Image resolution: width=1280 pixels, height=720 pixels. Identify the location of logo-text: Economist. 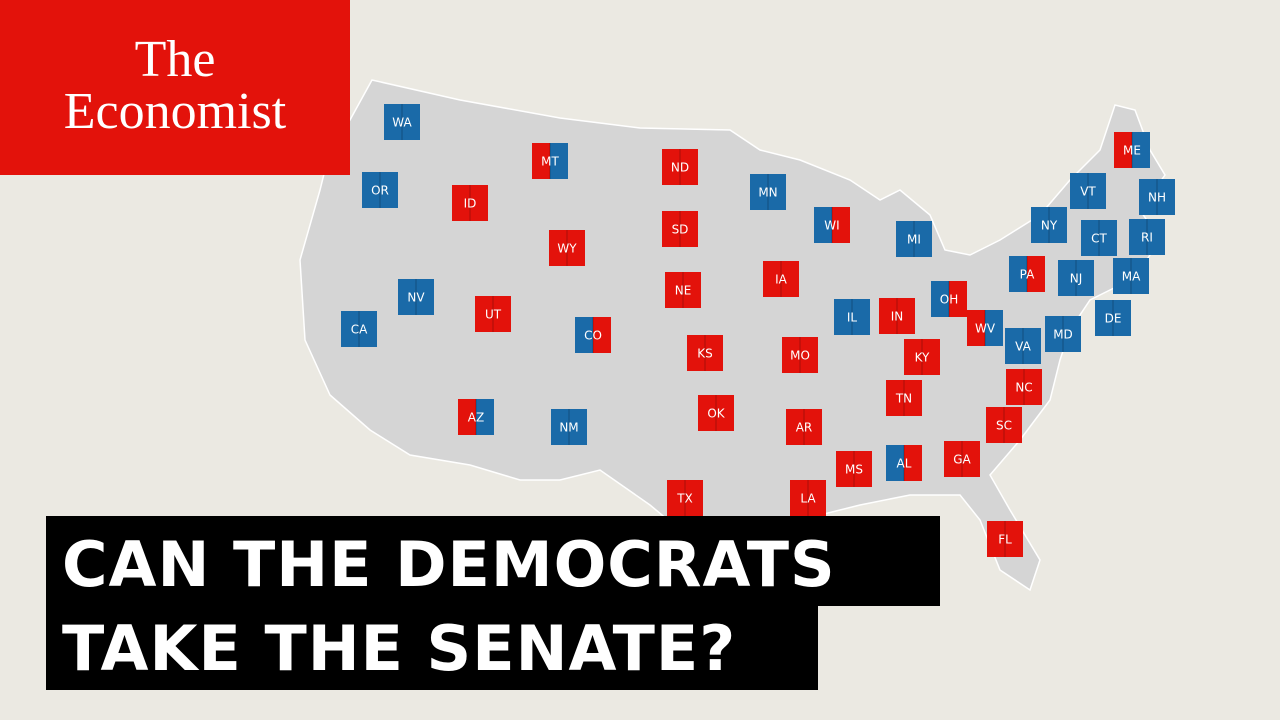
(175, 111).